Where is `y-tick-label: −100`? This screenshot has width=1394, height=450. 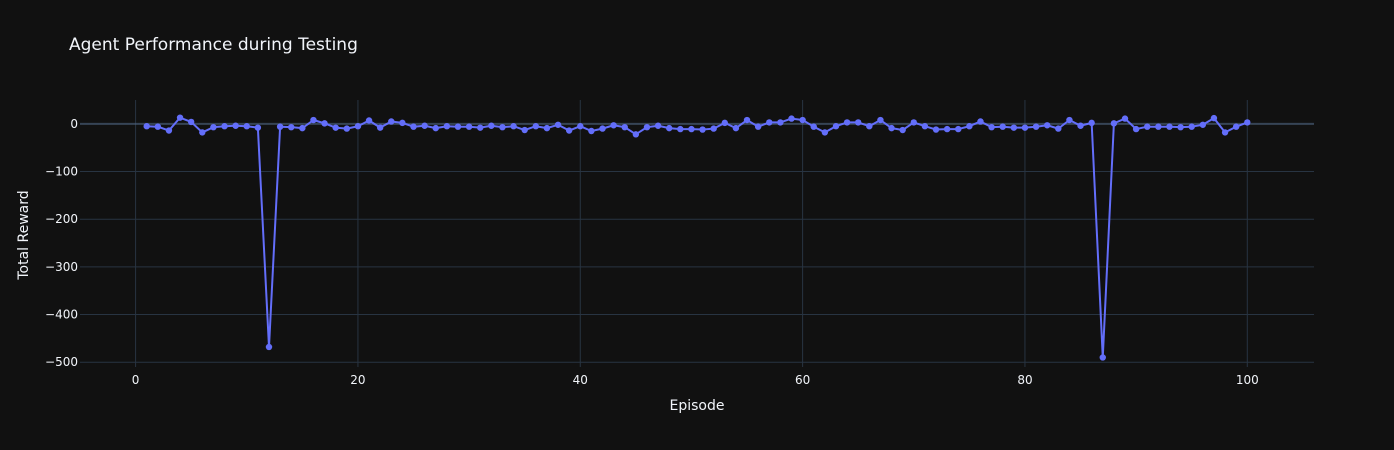 y-tick-label: −100 is located at coordinates (61, 172).